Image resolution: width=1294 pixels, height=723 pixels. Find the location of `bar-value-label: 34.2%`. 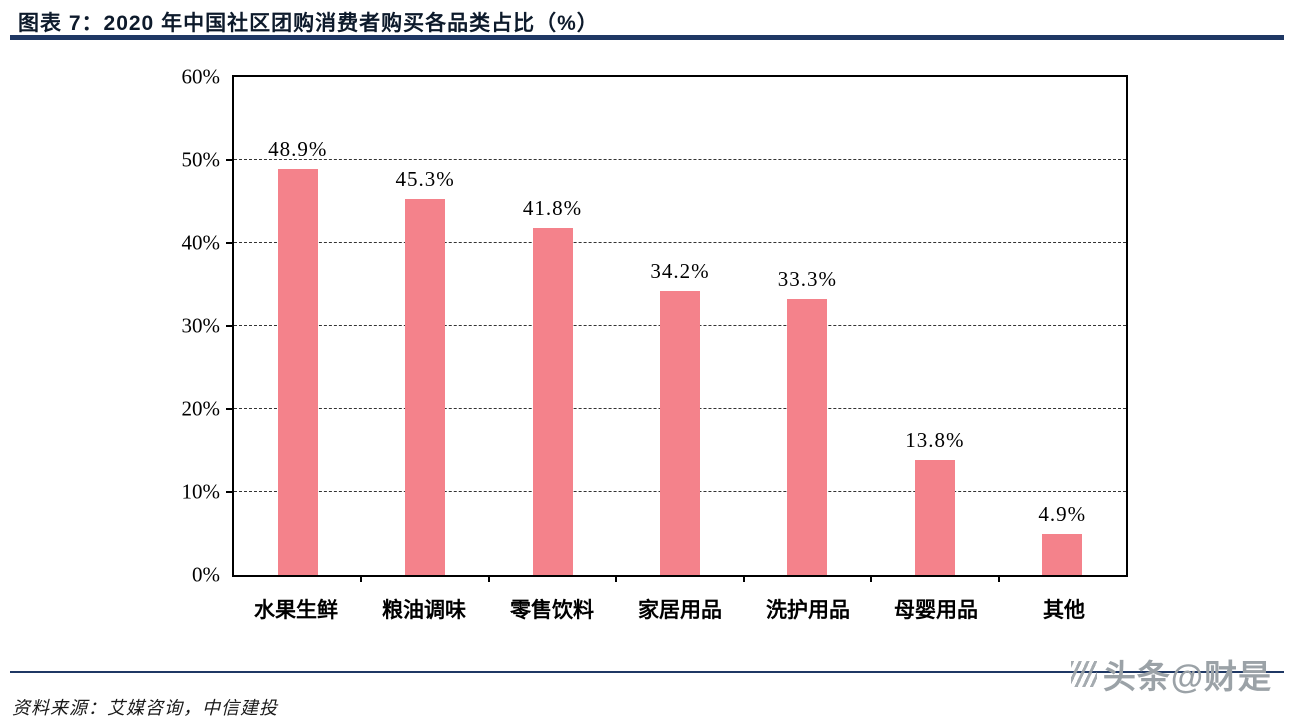

bar-value-label: 34.2% is located at coordinates (680, 271).